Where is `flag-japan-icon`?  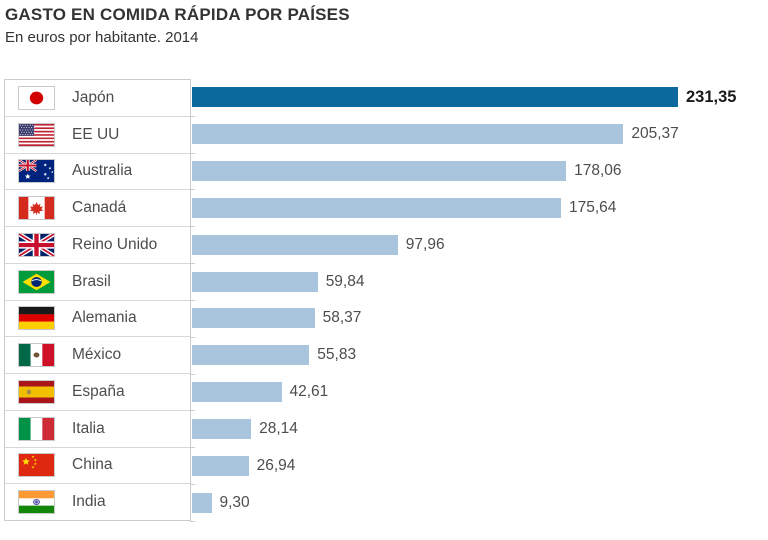
flag-japan-icon is located at coordinates (36, 97).